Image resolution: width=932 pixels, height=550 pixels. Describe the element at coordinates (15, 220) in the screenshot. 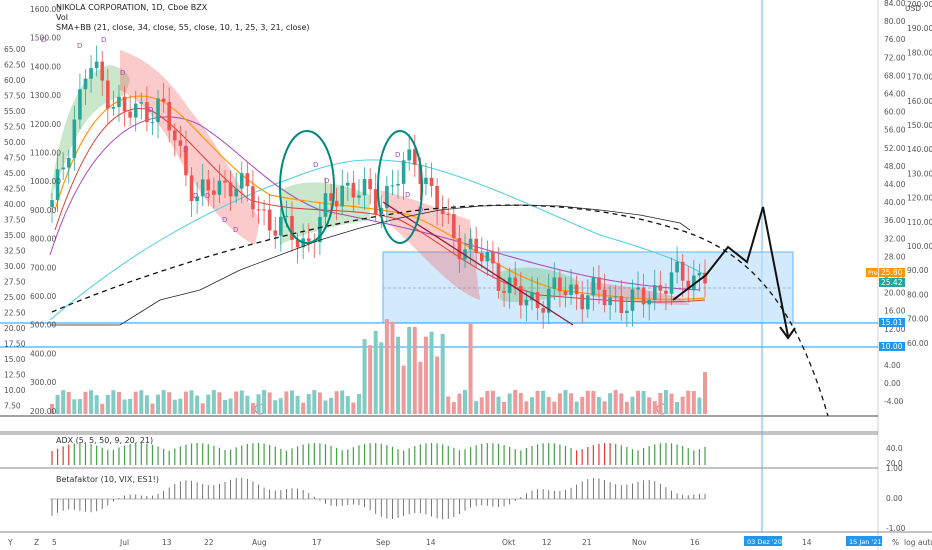

I see `left-price-tick: 37.50` at that location.